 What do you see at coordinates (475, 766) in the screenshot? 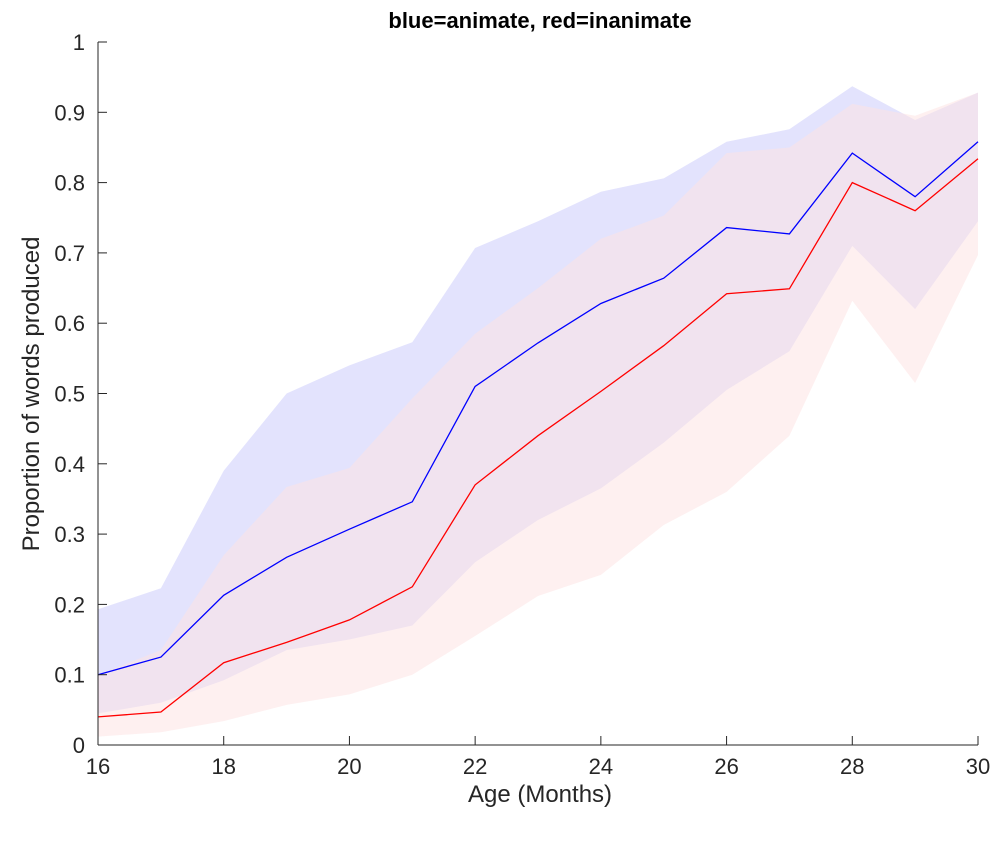
I see `x-tick-label: 22` at bounding box center [475, 766].